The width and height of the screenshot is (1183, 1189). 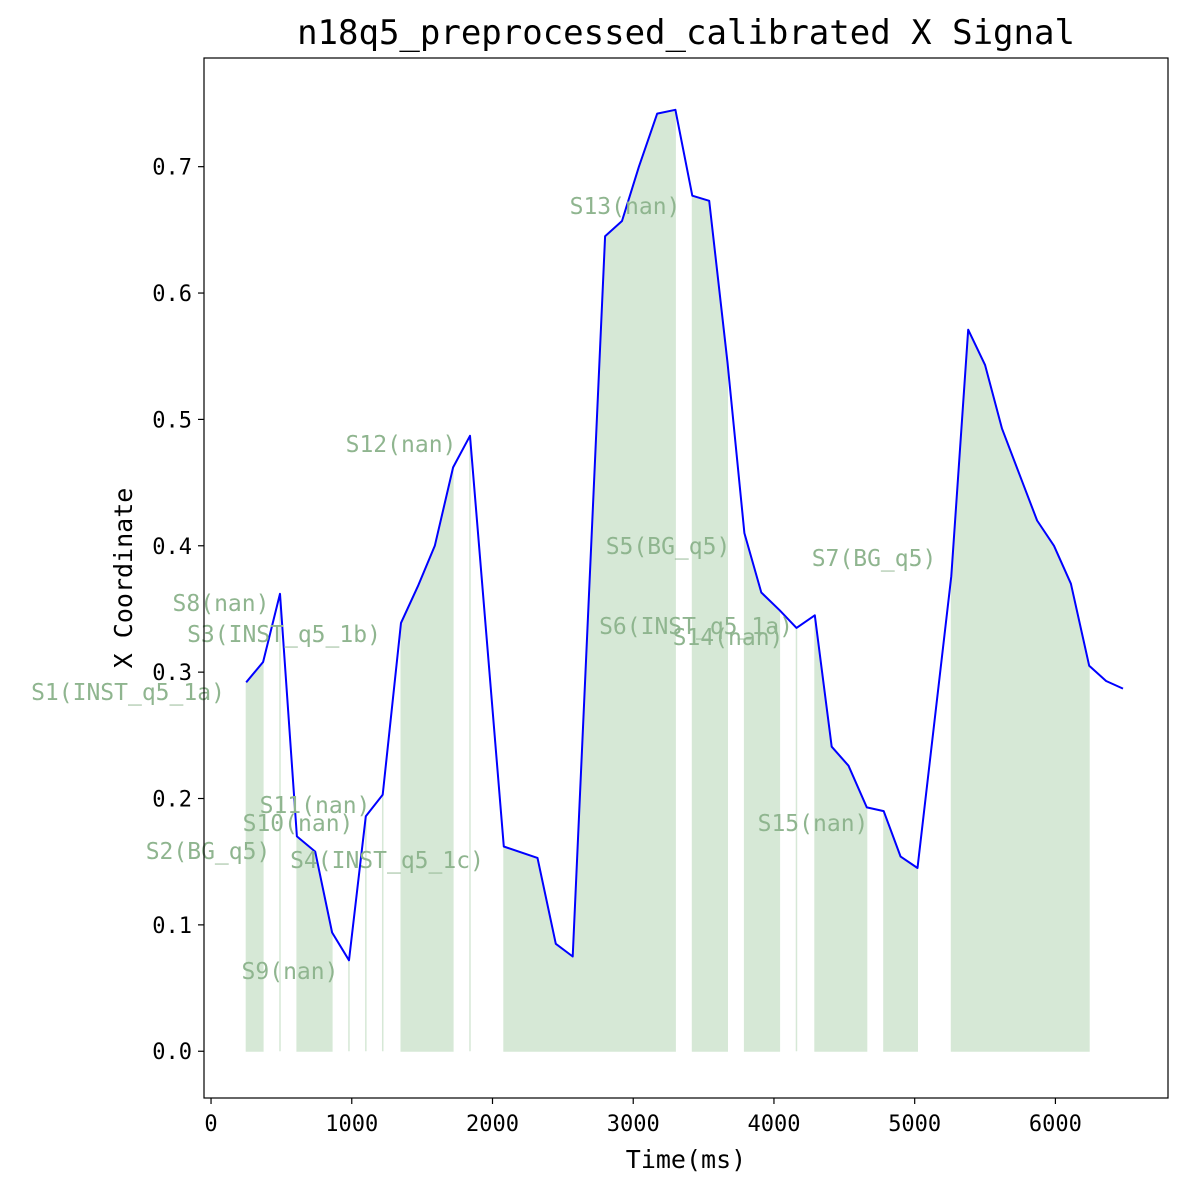 What do you see at coordinates (172, 1052) in the screenshot?
I see `y-tick-label-0: 0.0` at bounding box center [172, 1052].